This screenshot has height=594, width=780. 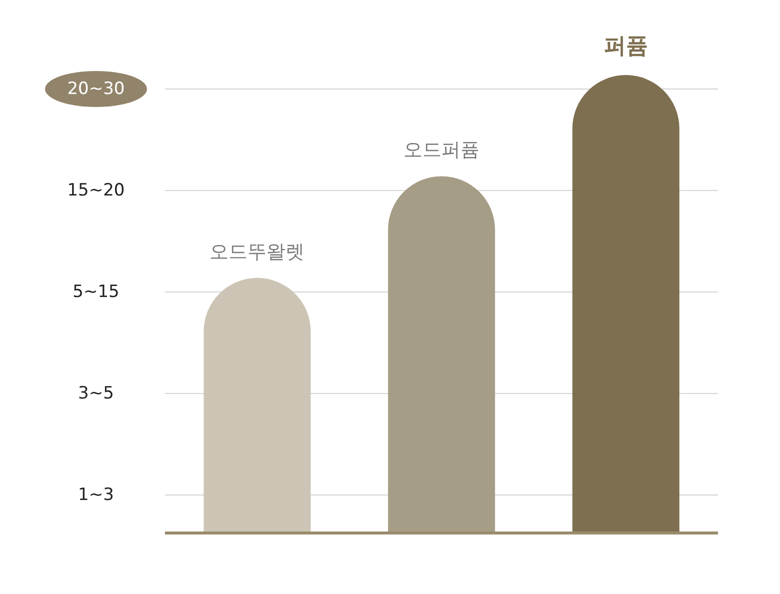 I want to click on x-tick-label: 오드퍼퓸, so click(x=442, y=150).